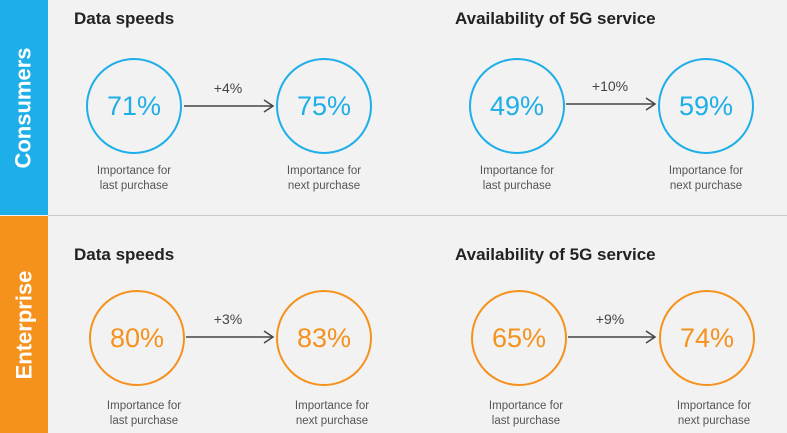  What do you see at coordinates (707, 338) in the screenshot?
I see `next-purchase-circle: 74%` at bounding box center [707, 338].